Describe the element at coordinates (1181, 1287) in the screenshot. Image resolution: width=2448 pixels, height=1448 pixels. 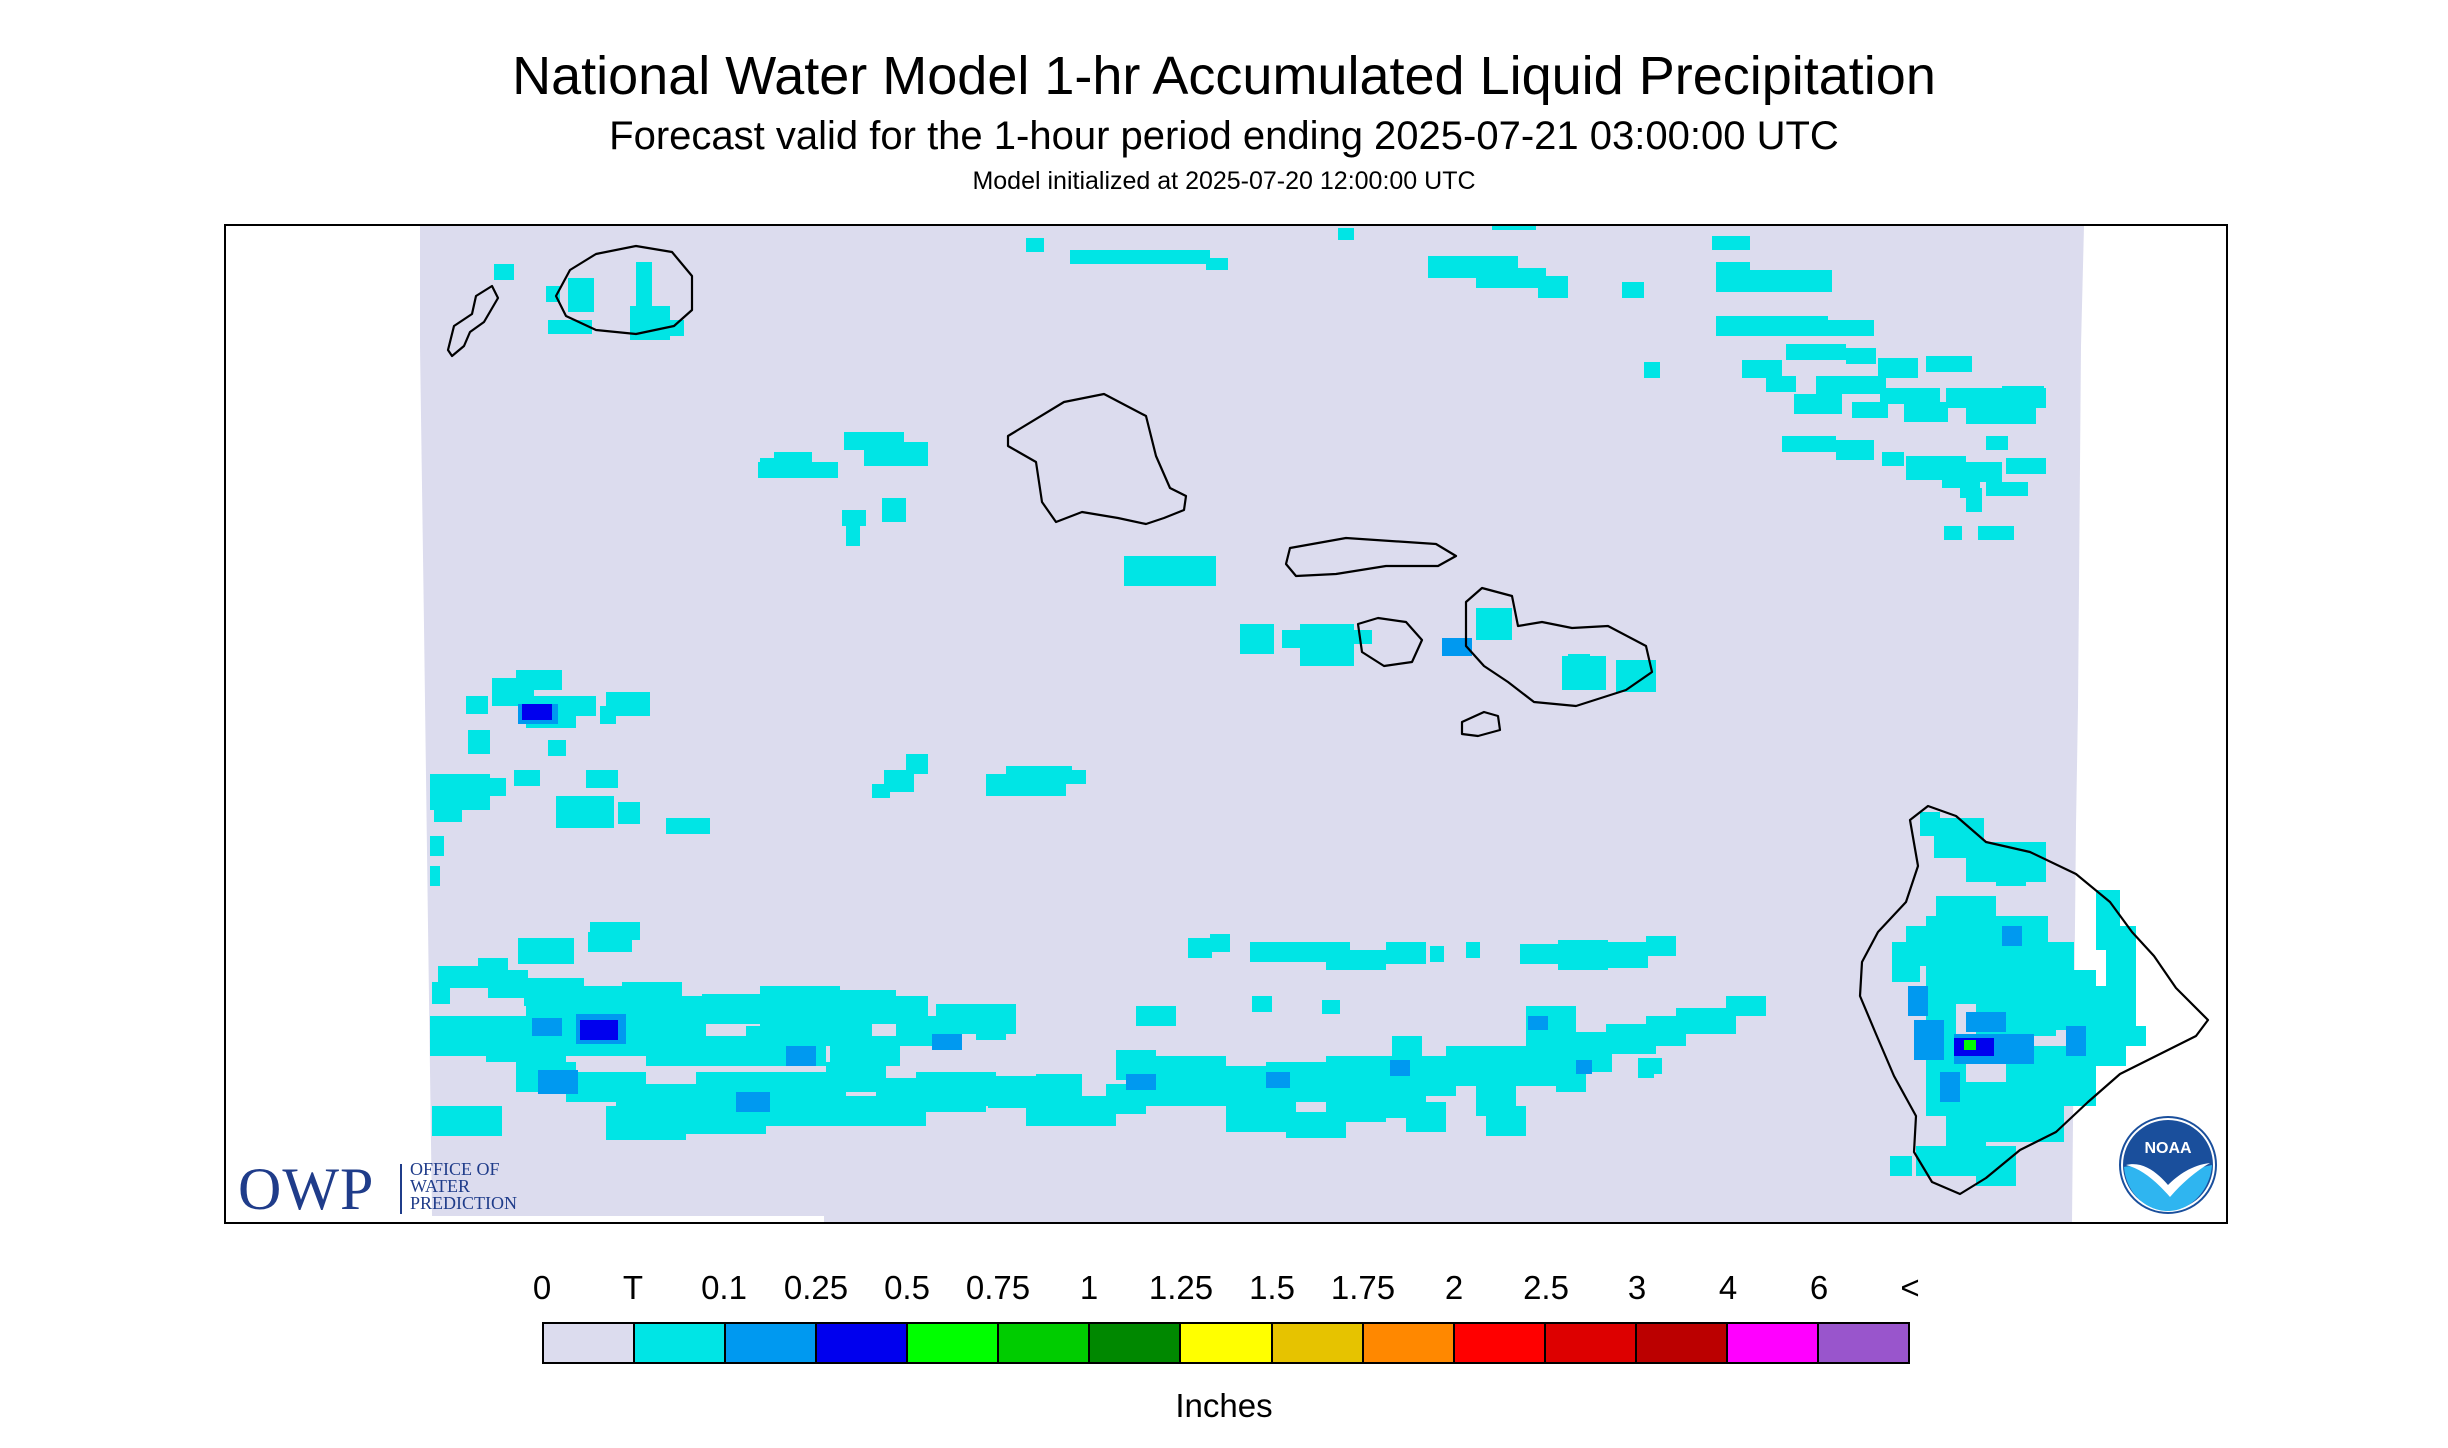
I see `legend-label: 1.25` at that location.